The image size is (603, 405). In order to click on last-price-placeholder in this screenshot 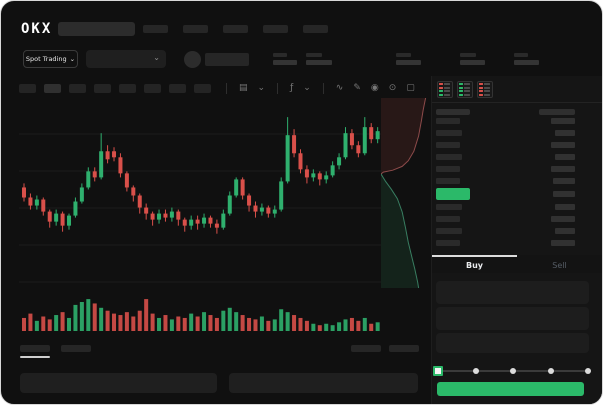, I will do `click(227, 59)`.